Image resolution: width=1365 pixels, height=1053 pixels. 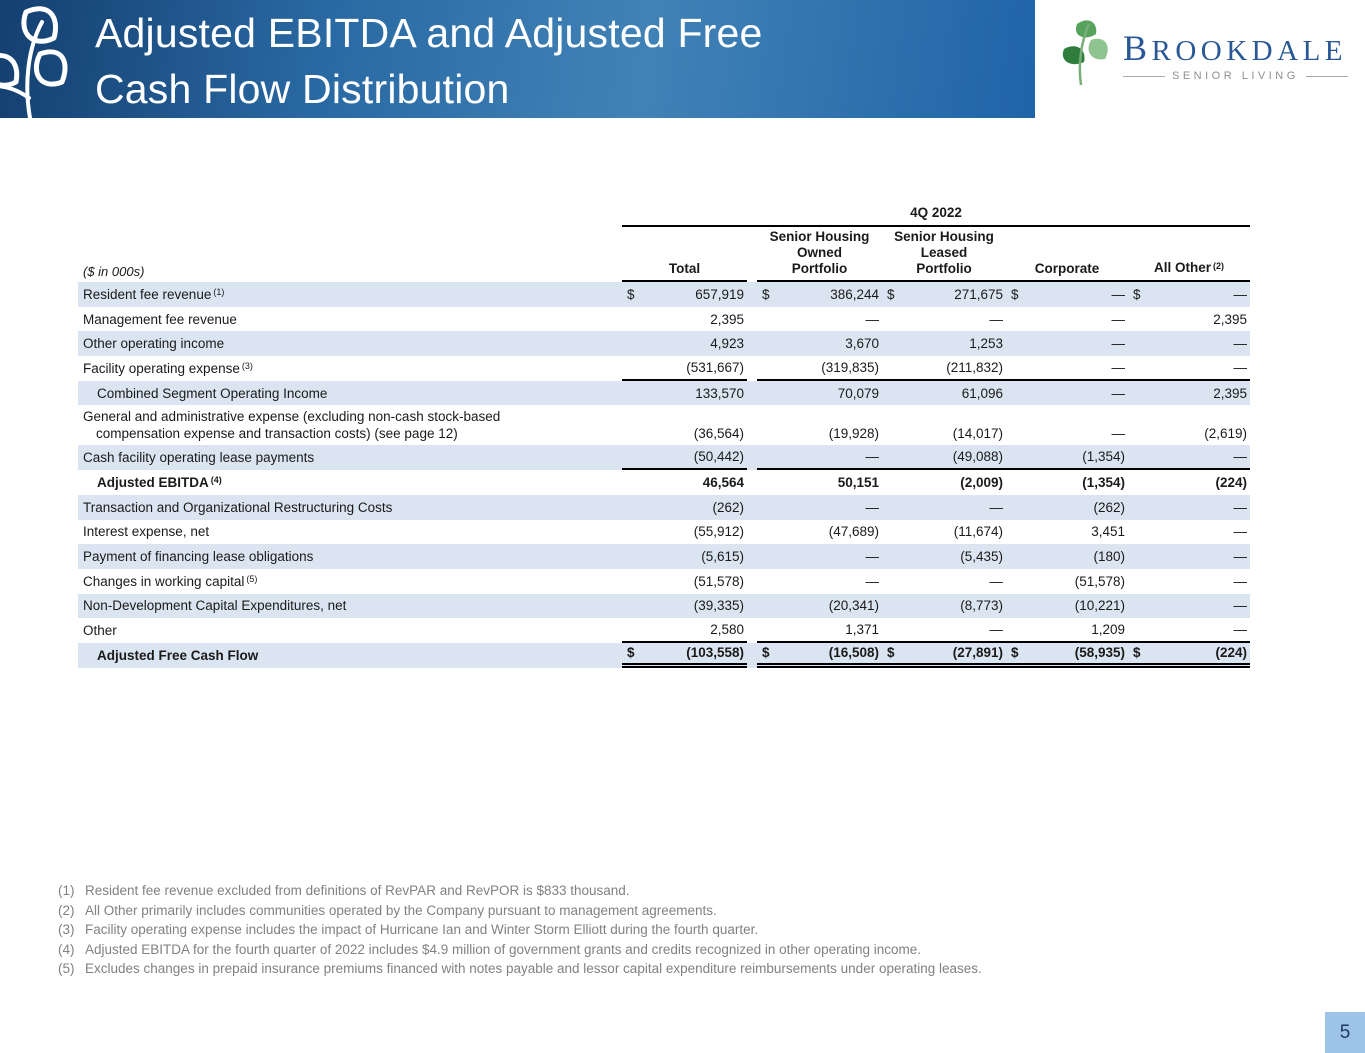 What do you see at coordinates (146, 532) in the screenshot?
I see `row-label: Interest expense, net` at bounding box center [146, 532].